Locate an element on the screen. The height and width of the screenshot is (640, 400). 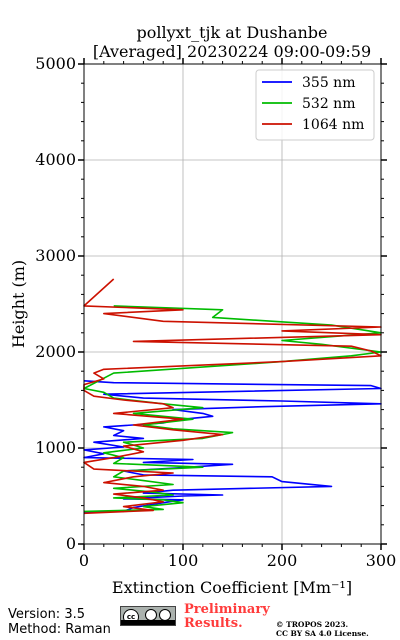
legend-label: 532 nm is located at coordinates (328, 104).